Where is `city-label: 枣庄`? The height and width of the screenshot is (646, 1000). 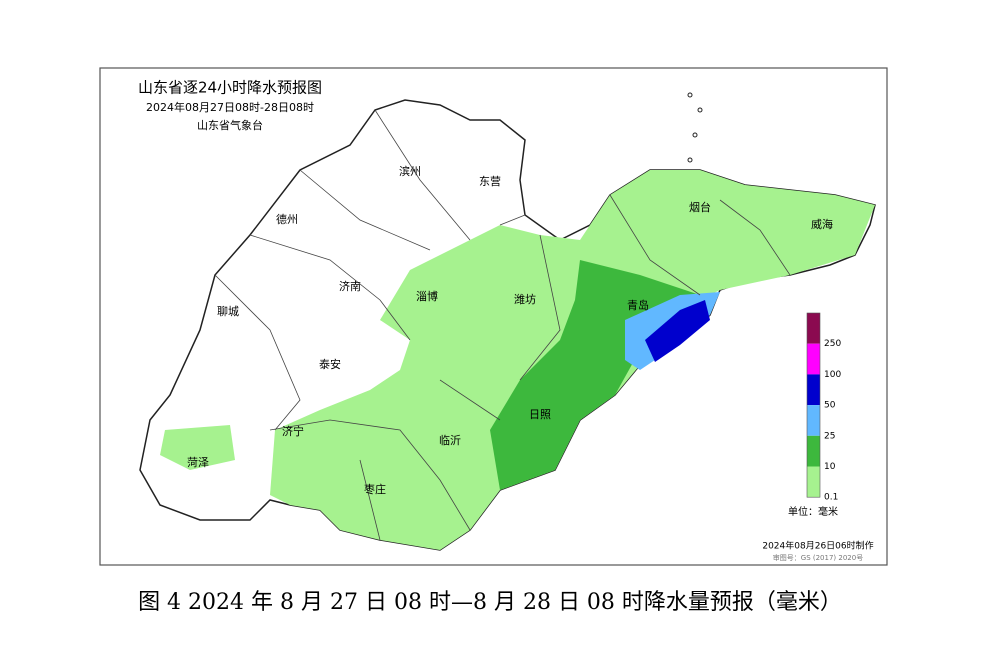
city-label: 枣庄 is located at coordinates (375, 489).